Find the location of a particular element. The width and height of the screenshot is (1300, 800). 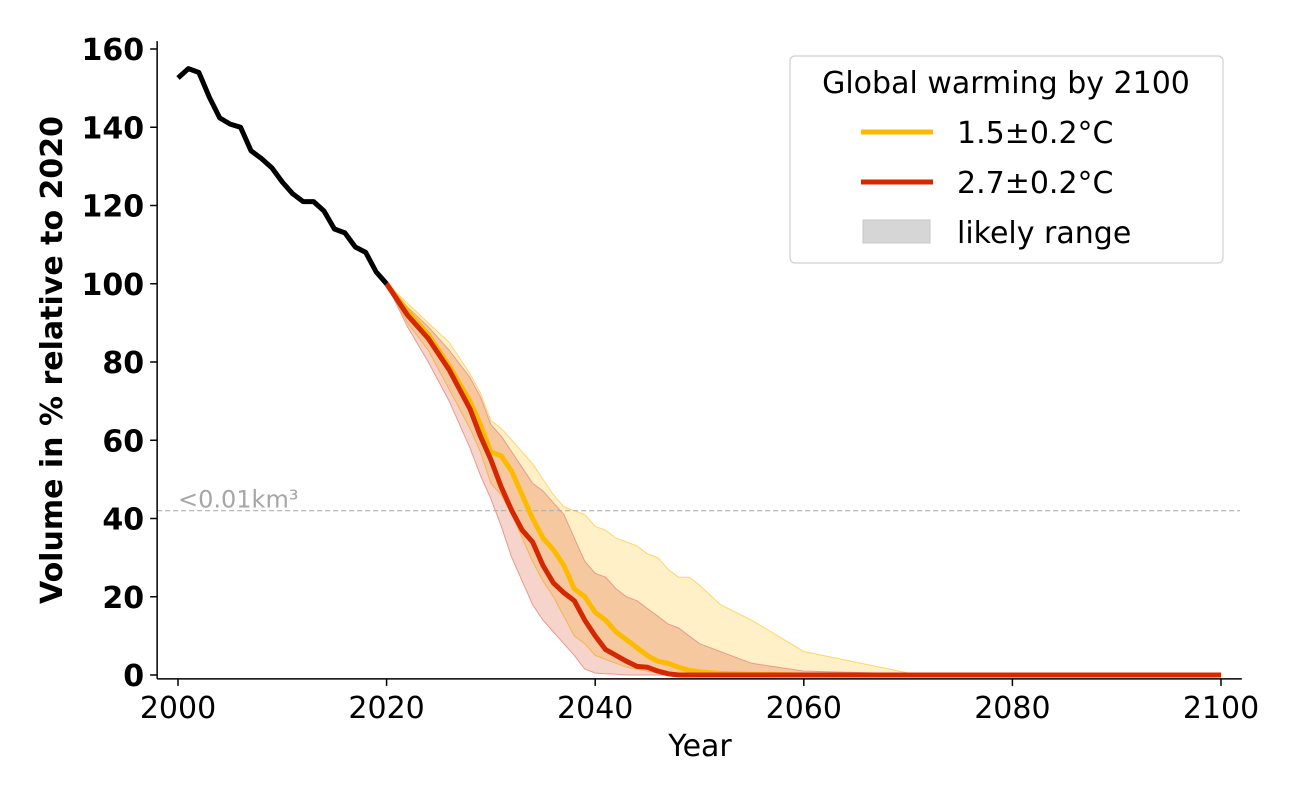

x-tick-label: 2040 is located at coordinates (595, 708).